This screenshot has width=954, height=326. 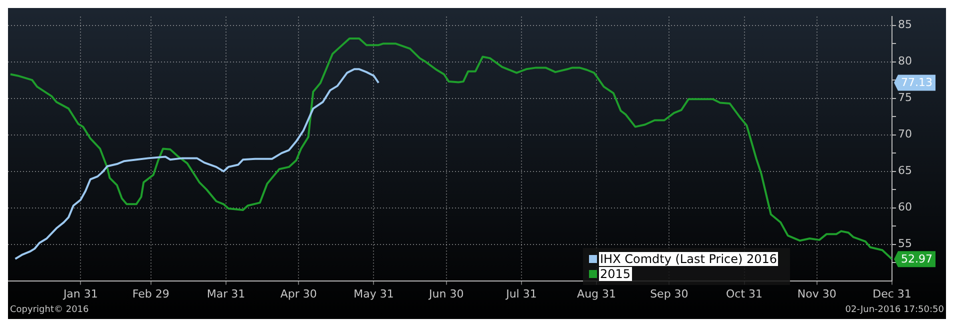 What do you see at coordinates (905, 97) in the screenshot?
I see `y-tick-label: 75` at bounding box center [905, 97].